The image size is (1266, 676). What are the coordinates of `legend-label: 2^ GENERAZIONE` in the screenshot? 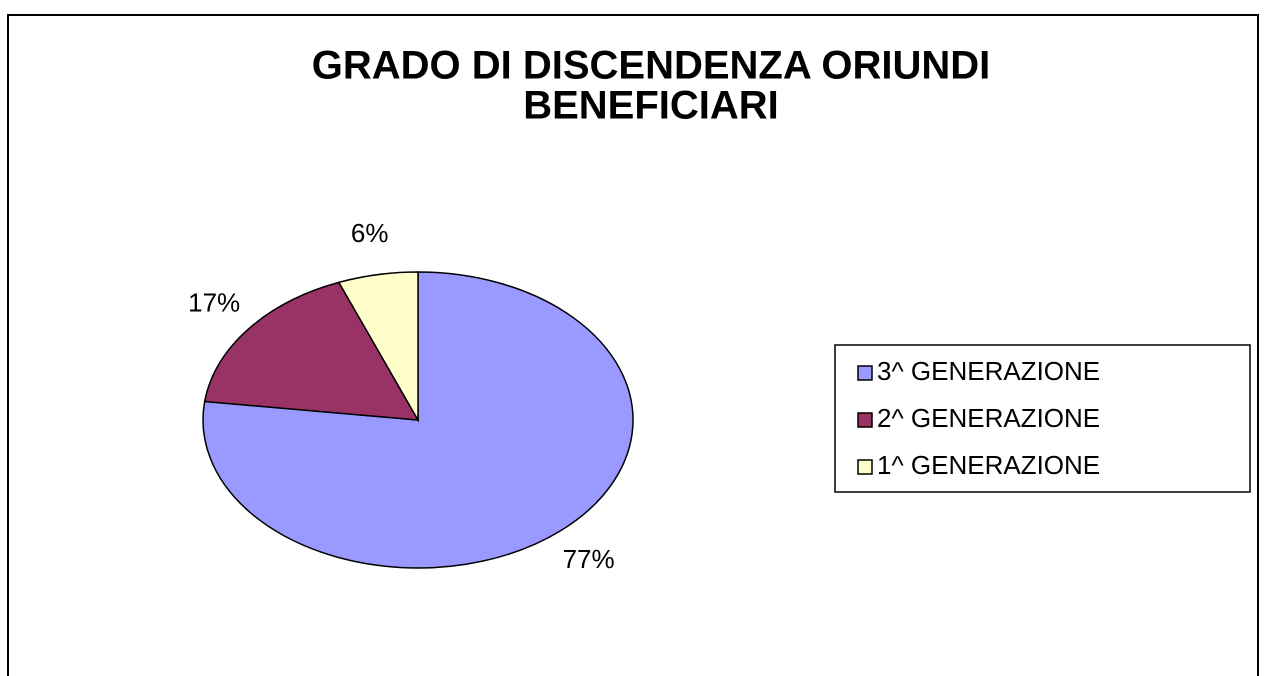 It's located at (988, 418).